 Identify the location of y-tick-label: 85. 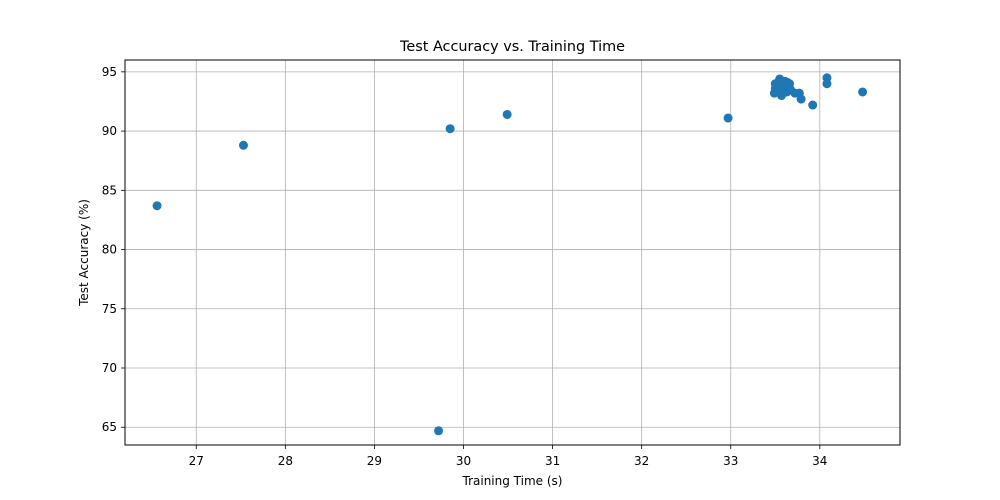
(109, 190).